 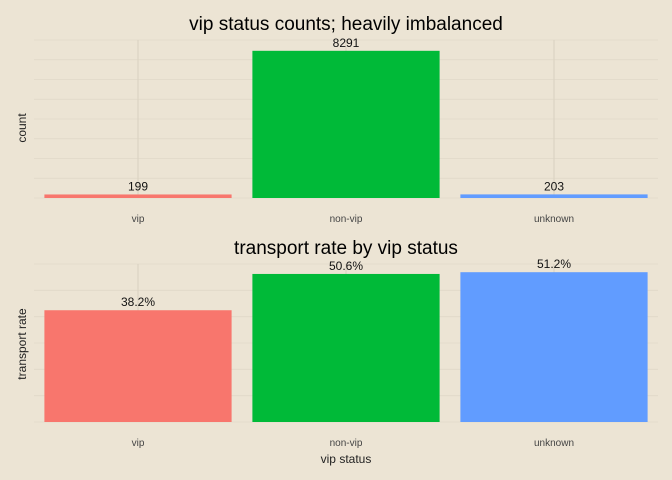 I want to click on bottom-x-tick-non-vip: non-vip, so click(x=346, y=443).